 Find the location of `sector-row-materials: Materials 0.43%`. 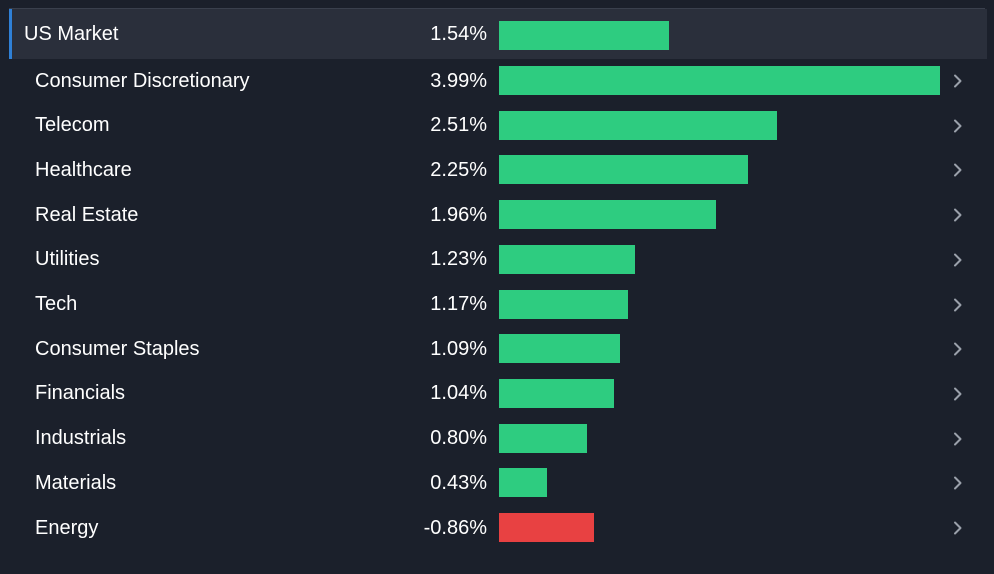

sector-row-materials: Materials 0.43% is located at coordinates (498, 483).